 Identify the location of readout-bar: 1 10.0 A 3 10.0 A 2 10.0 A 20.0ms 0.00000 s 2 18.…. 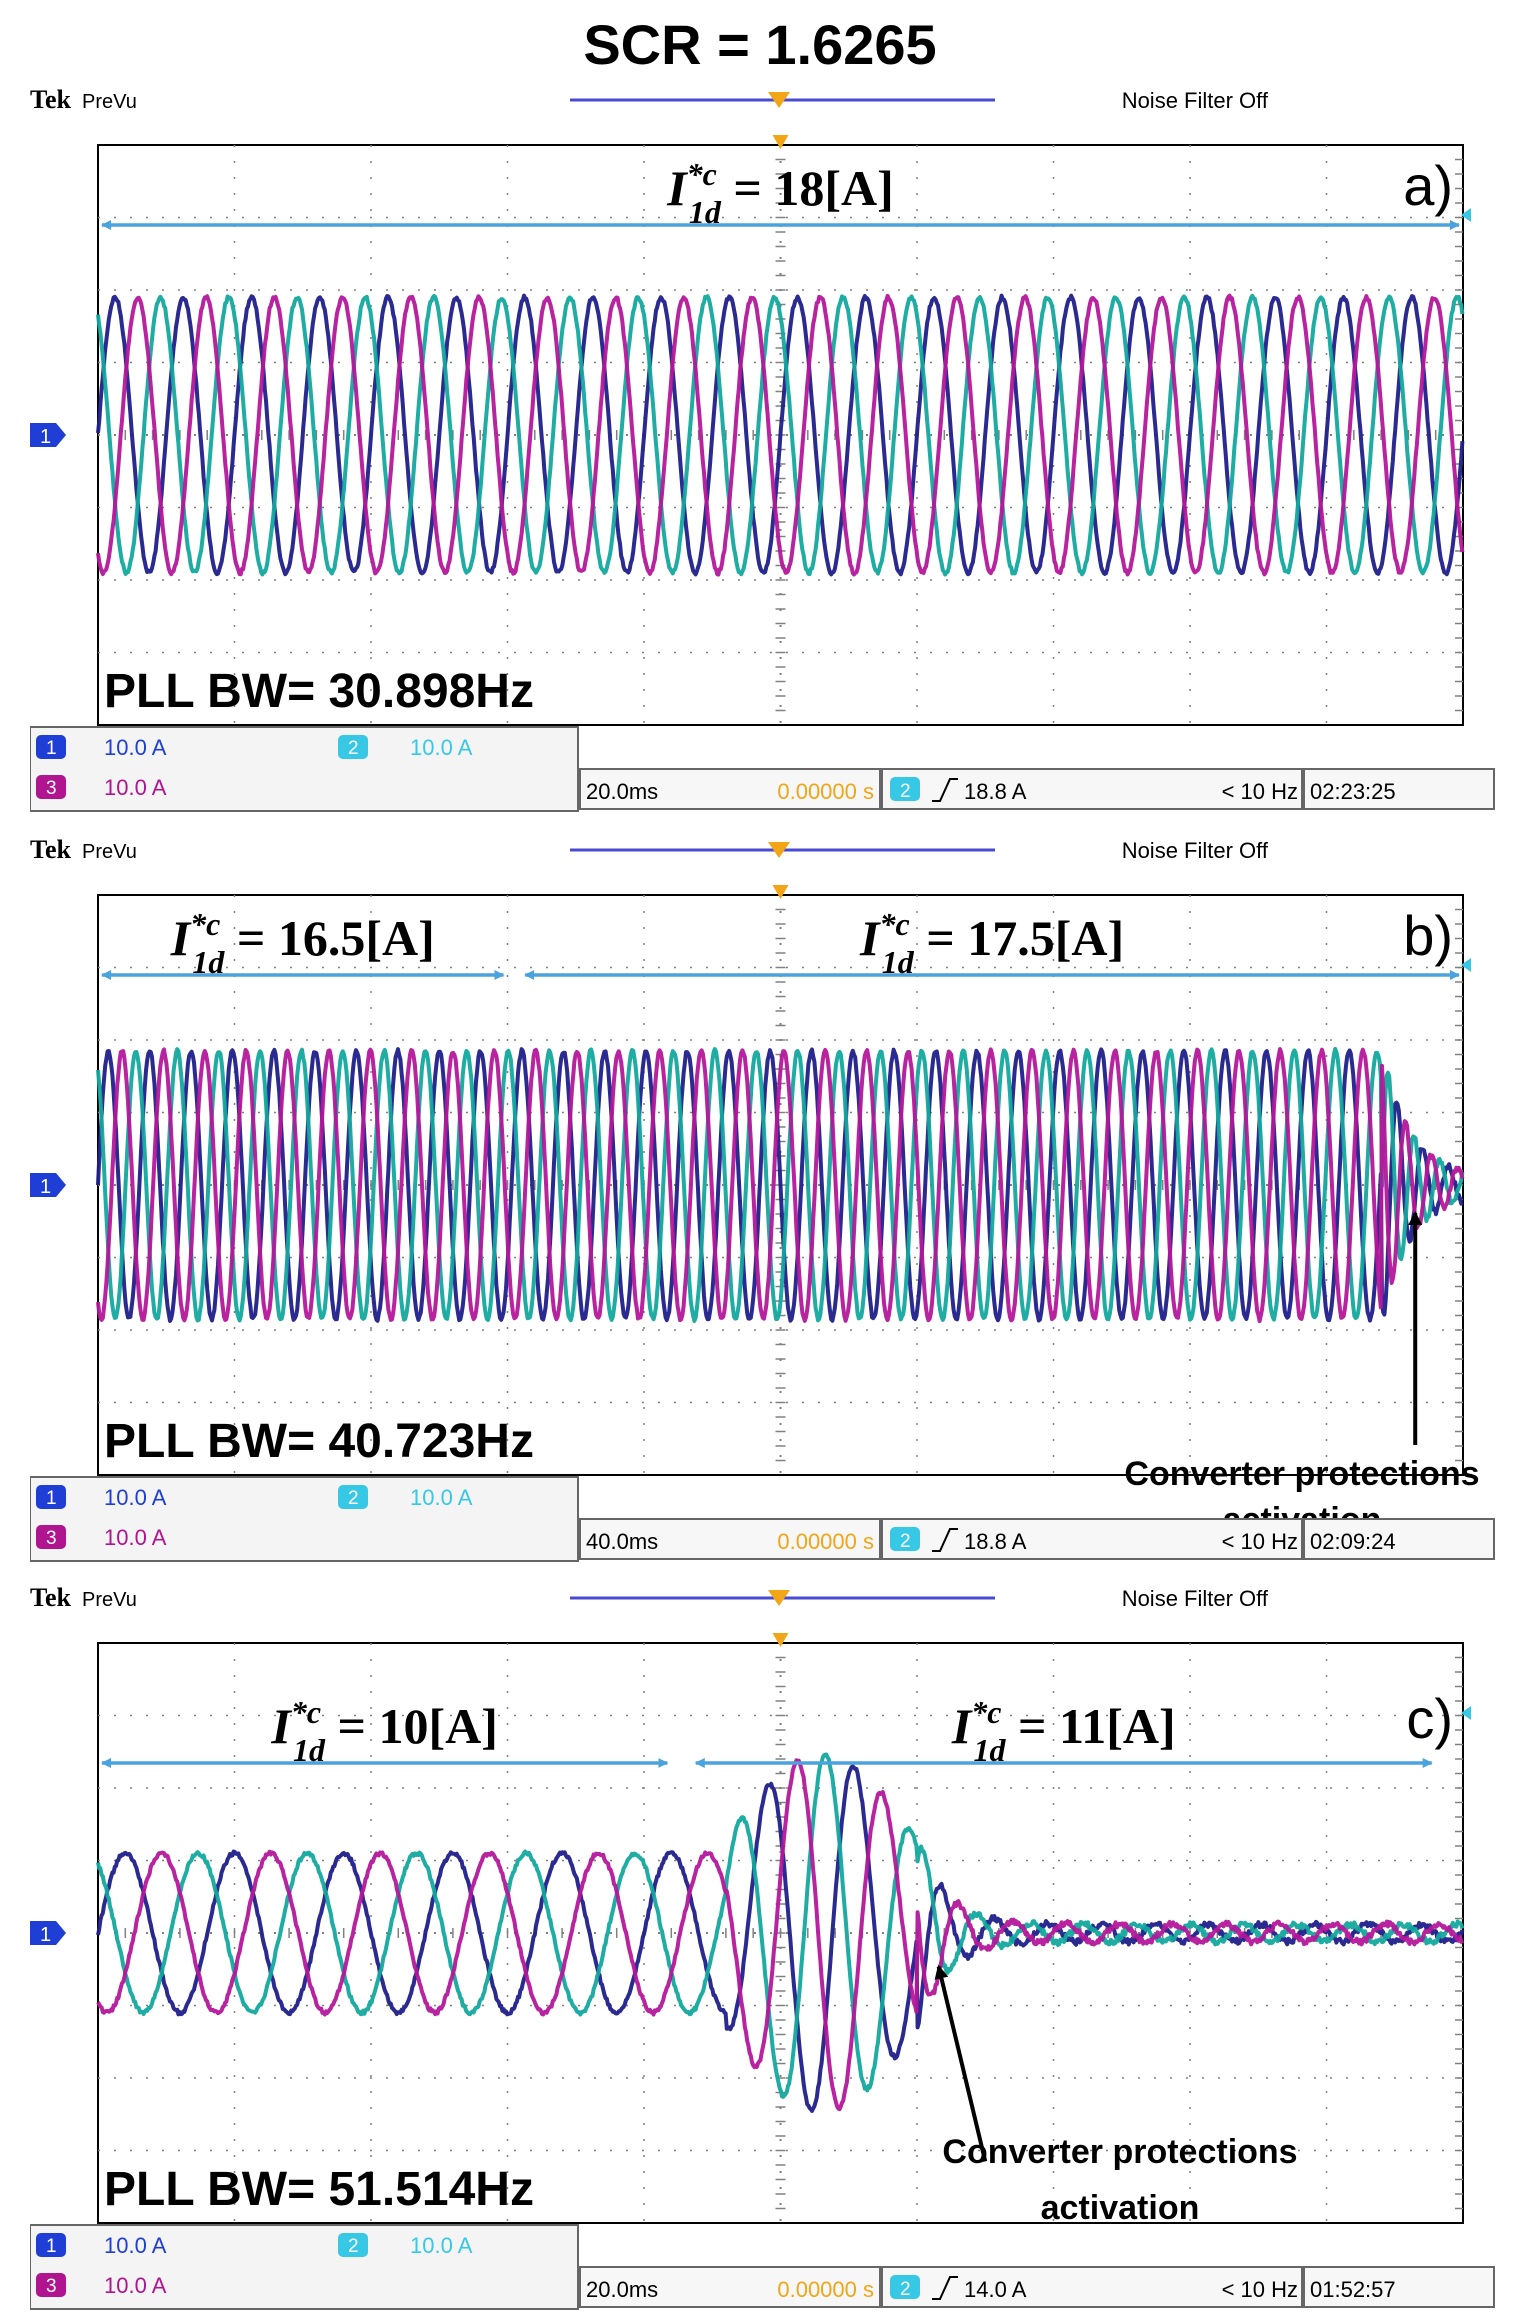
(762, 769).